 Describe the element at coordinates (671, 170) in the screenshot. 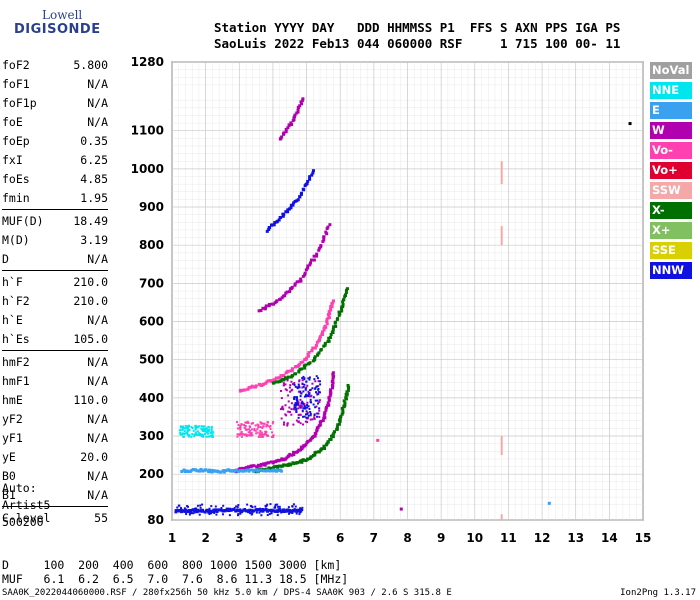

I see `legend-item: Vo+` at that location.